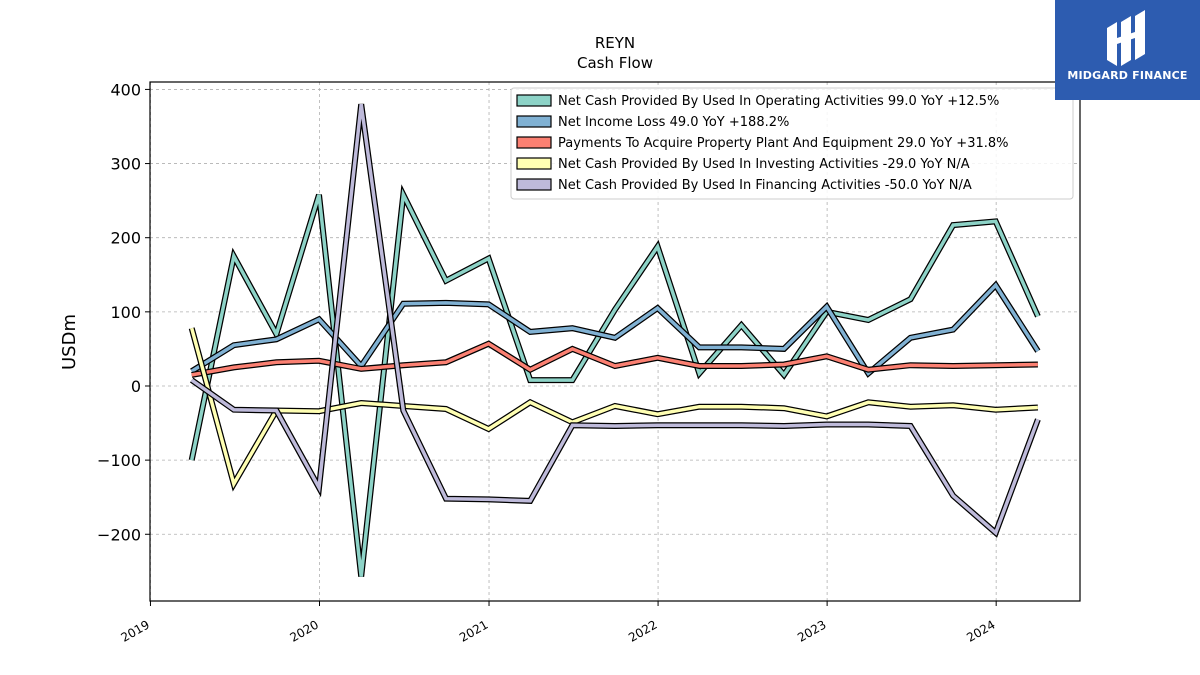 The image size is (1200, 675). Describe the element at coordinates (119, 460) in the screenshot. I see `y-tick-label: −100` at that location.